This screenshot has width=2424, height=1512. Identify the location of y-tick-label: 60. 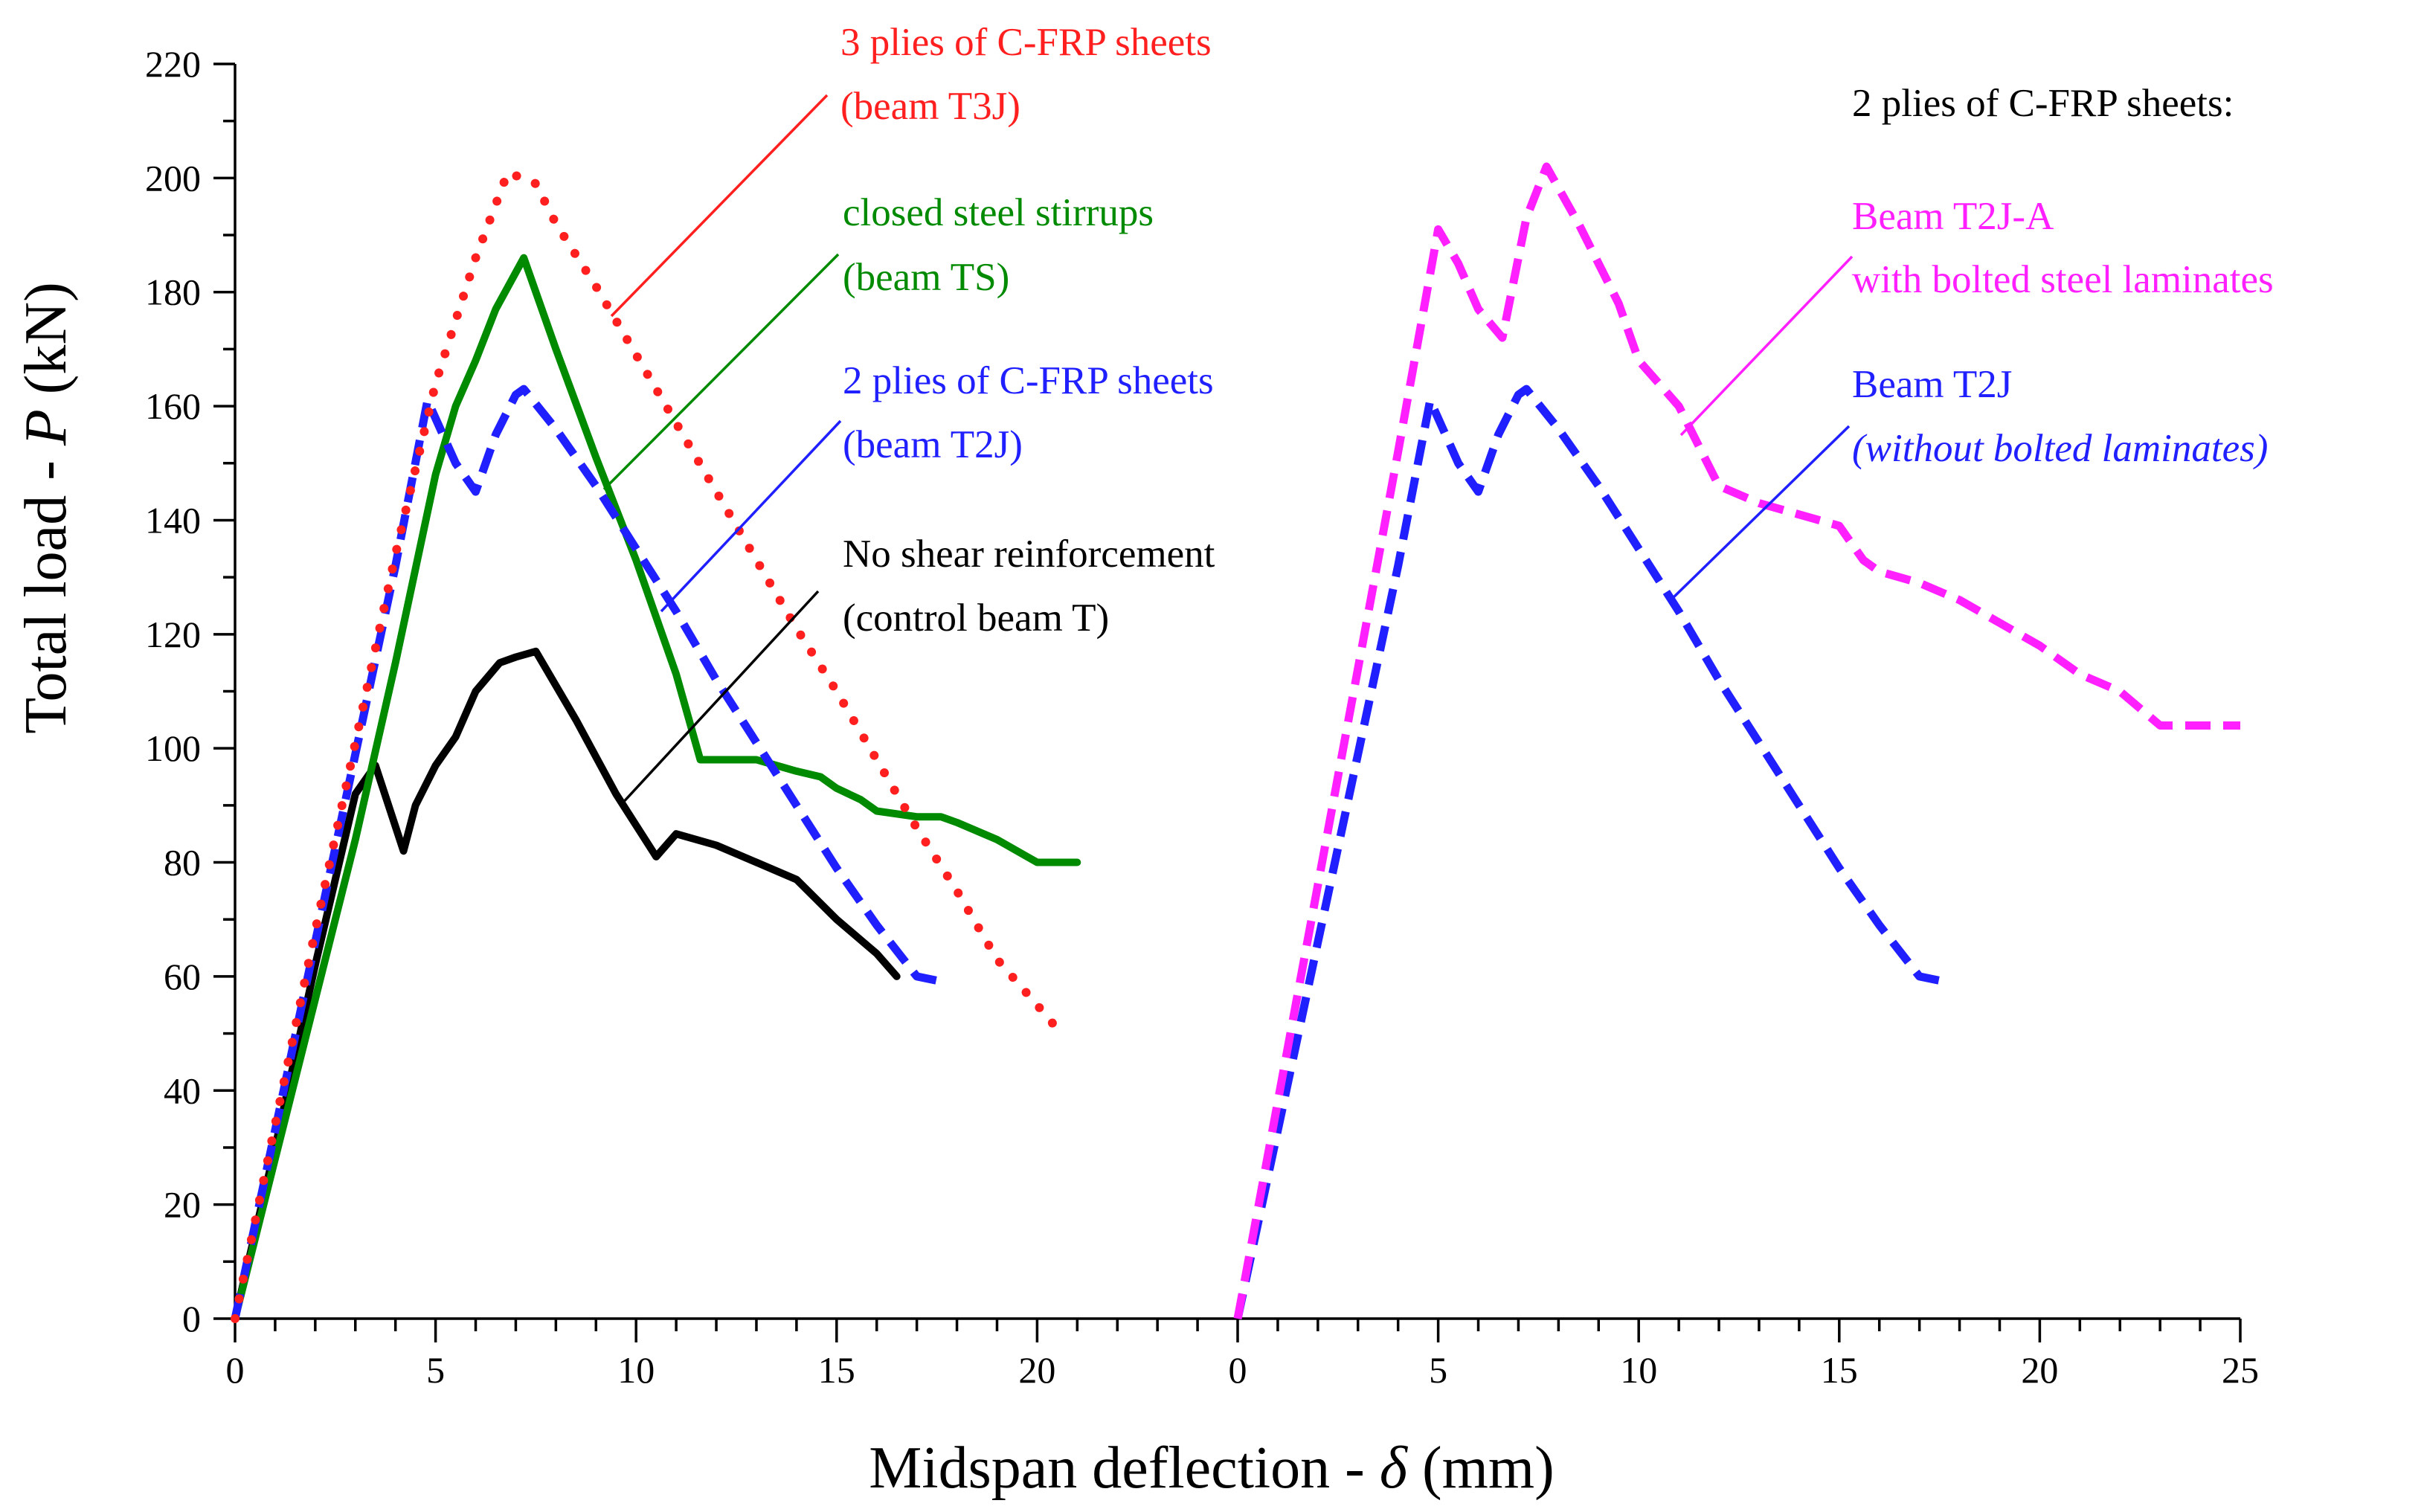
(182, 976).